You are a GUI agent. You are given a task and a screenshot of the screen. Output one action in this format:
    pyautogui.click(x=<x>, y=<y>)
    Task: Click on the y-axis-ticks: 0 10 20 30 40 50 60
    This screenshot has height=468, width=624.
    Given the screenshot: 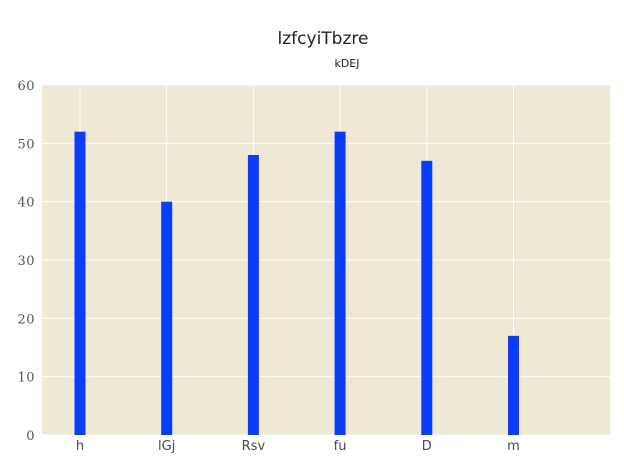 What is the action you would take?
    pyautogui.click(x=26, y=261)
    